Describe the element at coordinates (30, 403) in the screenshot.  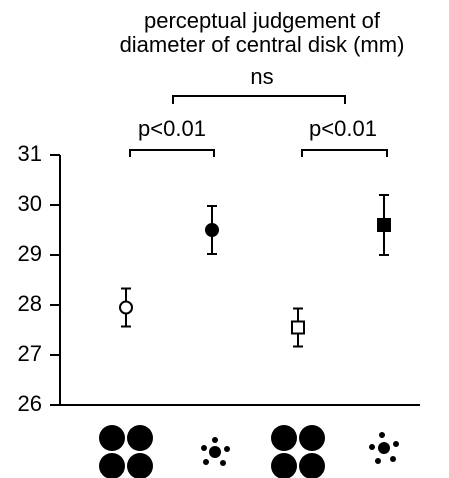
I see `y-tick-label: 26` at that location.